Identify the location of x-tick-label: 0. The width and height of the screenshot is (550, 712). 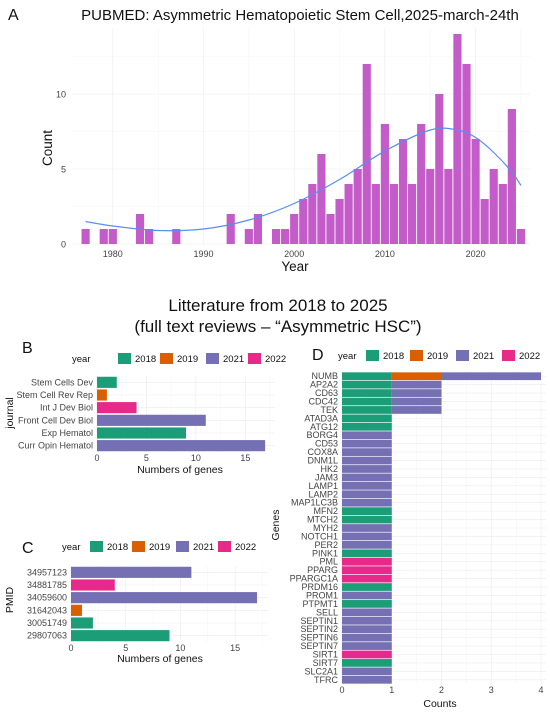
(96, 458).